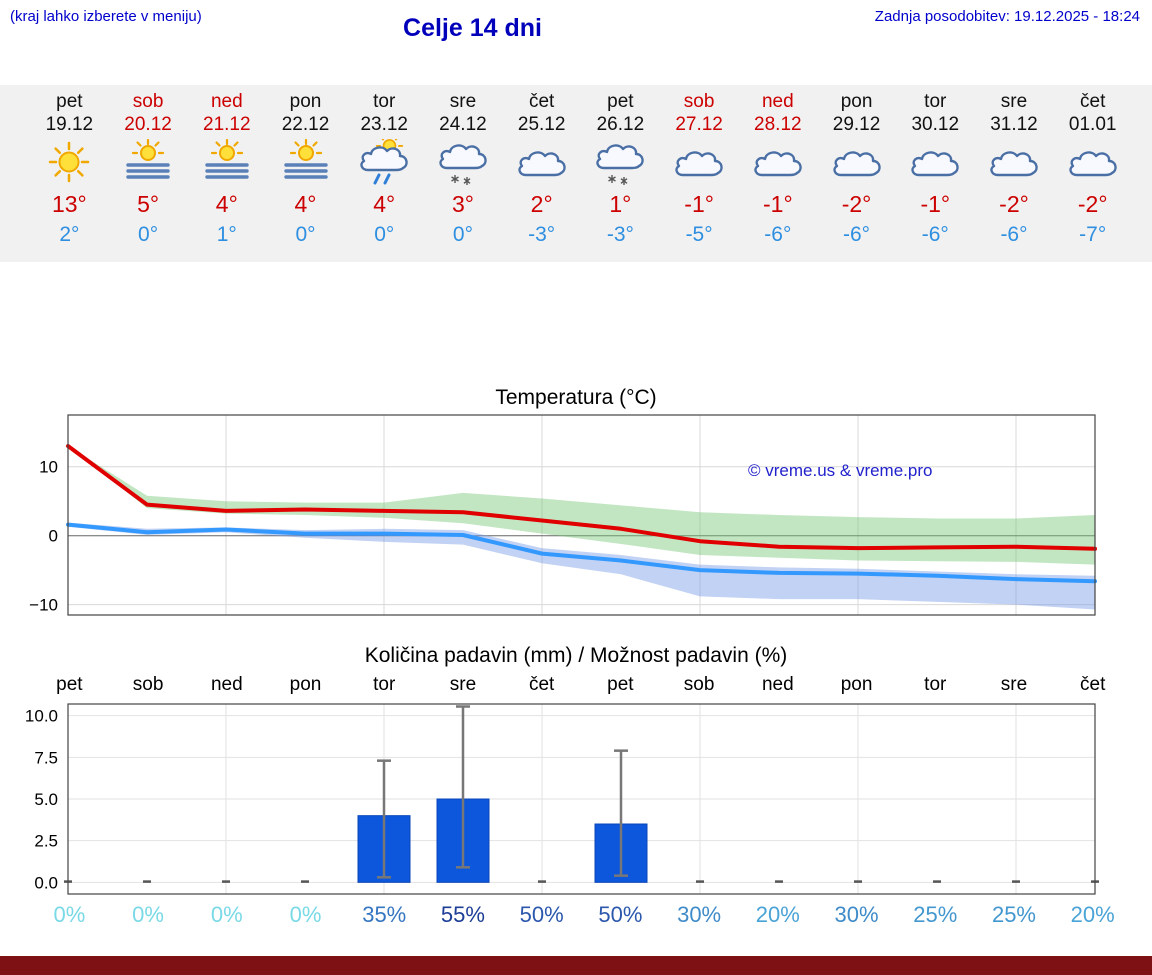  What do you see at coordinates (305, 173) in the screenshot?
I see `forecast-day: pon 22.12 4° 0°` at bounding box center [305, 173].